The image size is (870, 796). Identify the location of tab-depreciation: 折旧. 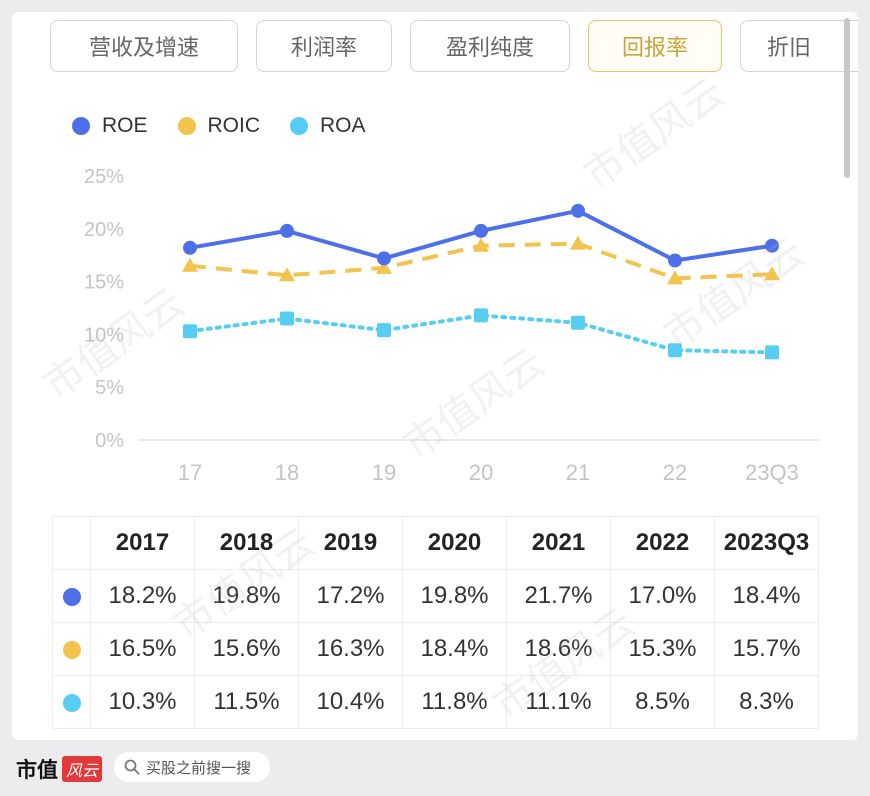
(799, 46).